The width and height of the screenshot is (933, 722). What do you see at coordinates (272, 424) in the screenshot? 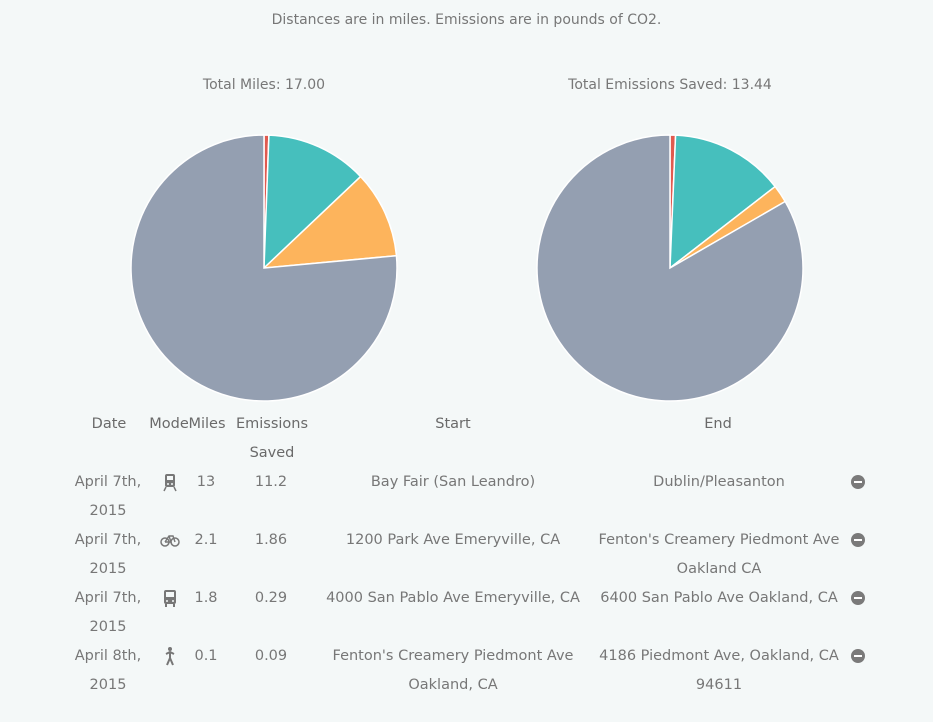
I see `header-emissions: Emissions` at bounding box center [272, 424].